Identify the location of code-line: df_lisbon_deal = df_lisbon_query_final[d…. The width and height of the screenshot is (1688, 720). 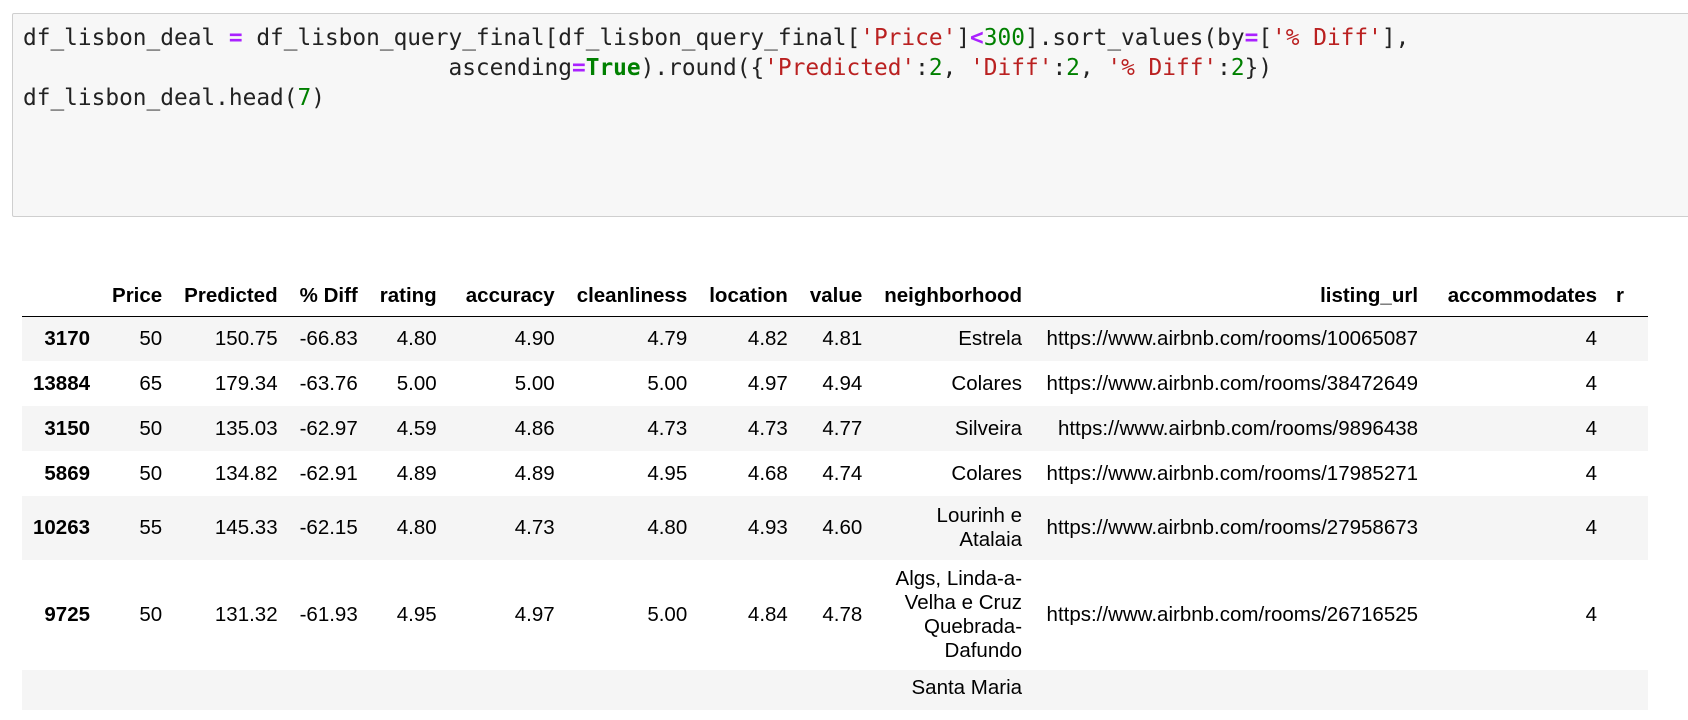
(716, 38).